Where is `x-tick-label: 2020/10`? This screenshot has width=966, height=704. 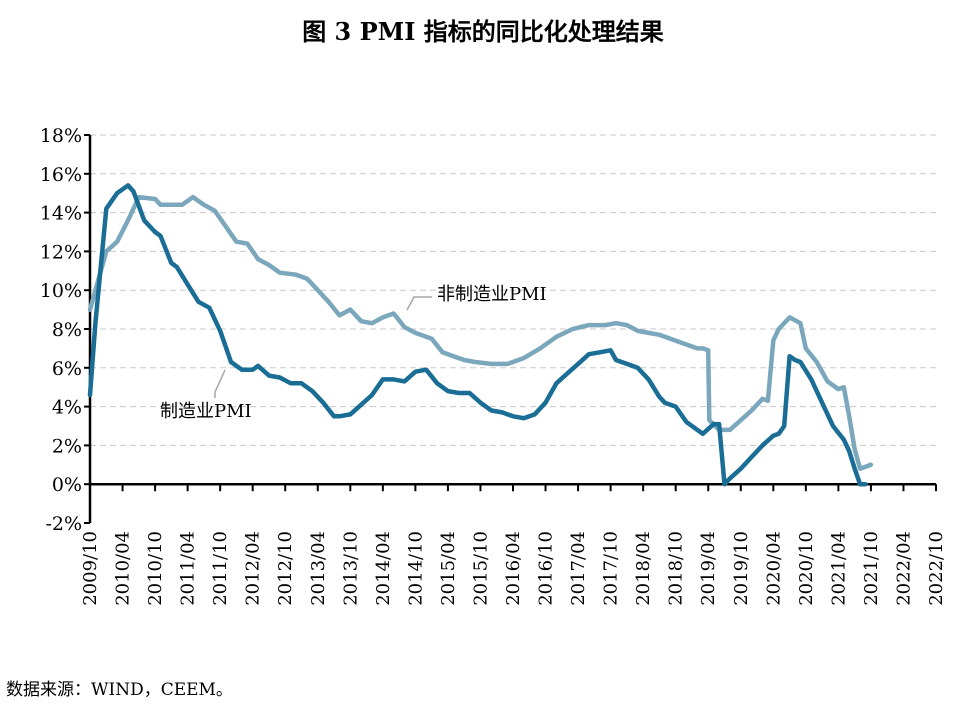
x-tick-label: 2020/10 is located at coordinates (806, 568).